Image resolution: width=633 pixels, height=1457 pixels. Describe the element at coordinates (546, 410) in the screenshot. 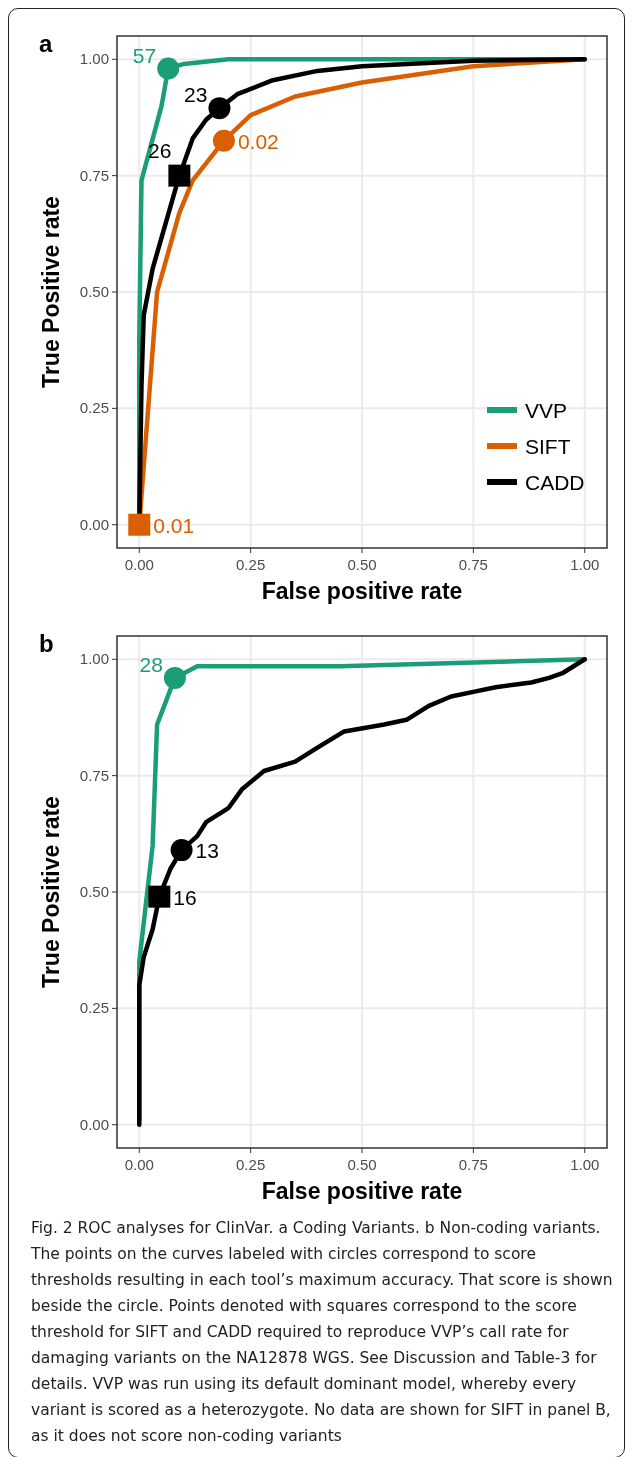

I see `legend-label: VVP` at that location.